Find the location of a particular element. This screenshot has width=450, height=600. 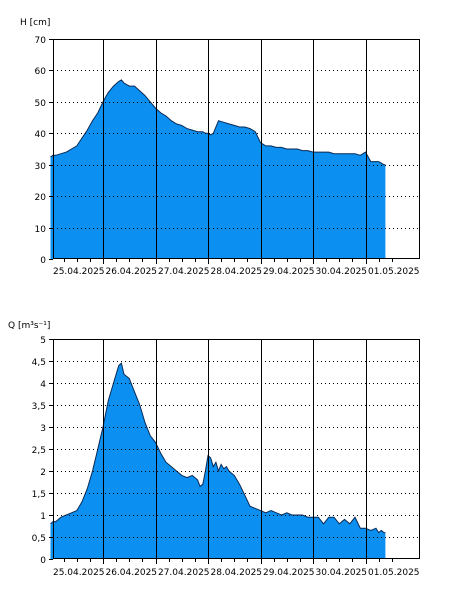

y-axis-label: Q [m³s⁻¹] is located at coordinates (29, 326).